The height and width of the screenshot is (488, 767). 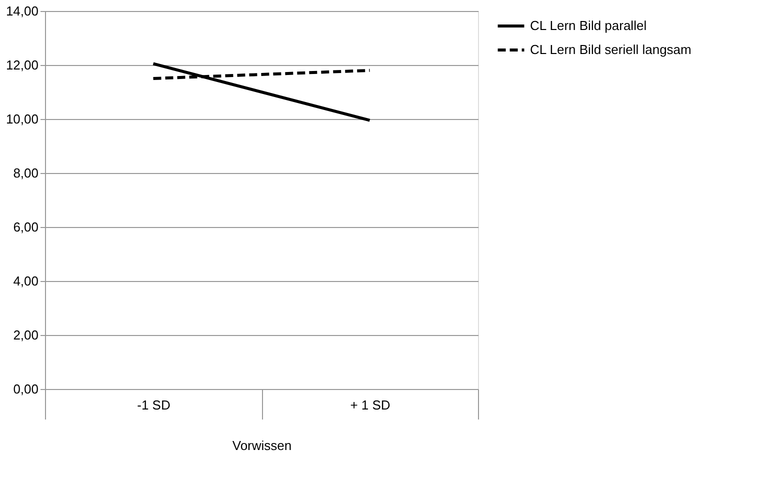 What do you see at coordinates (22, 65) in the screenshot?
I see `y-tick-label: 12,00` at bounding box center [22, 65].